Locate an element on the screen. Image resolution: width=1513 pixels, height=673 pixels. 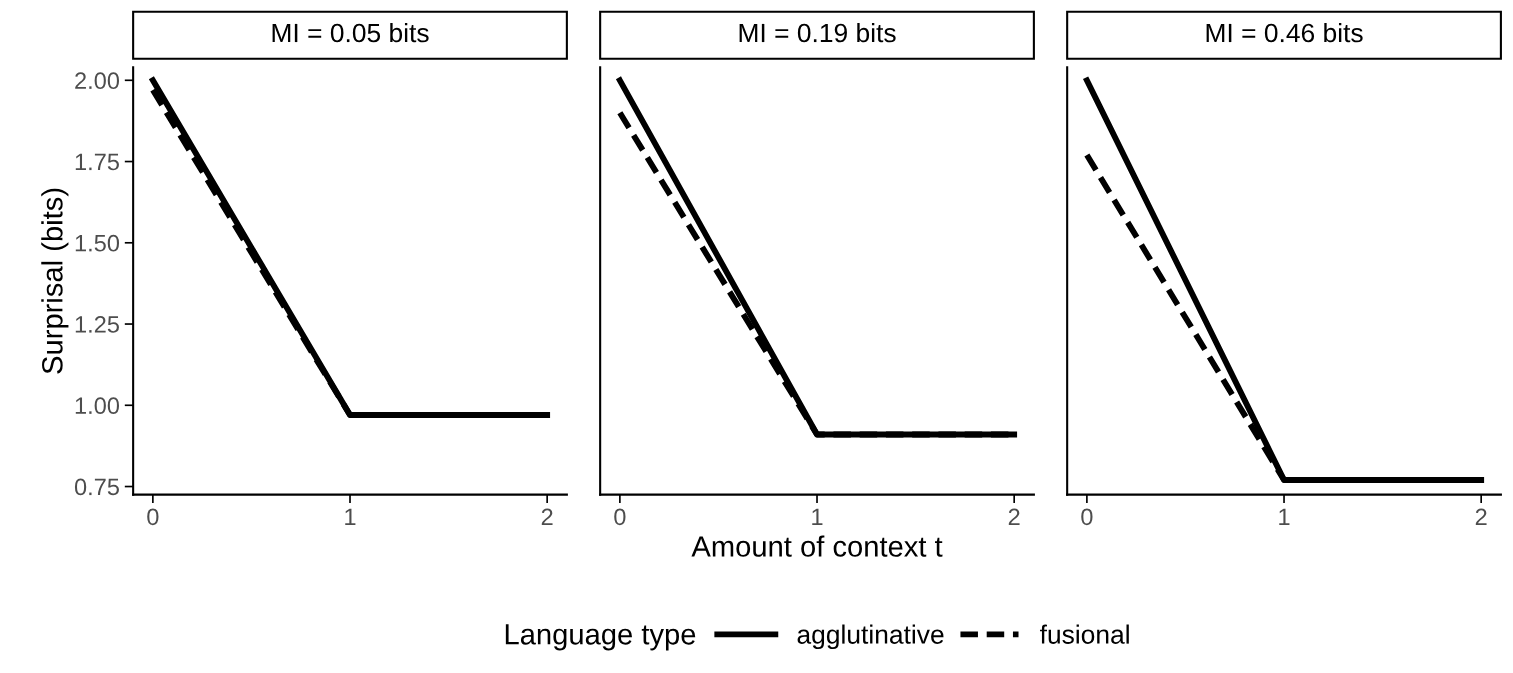
y-tick-label: 1.75 is located at coordinates (97, 162).